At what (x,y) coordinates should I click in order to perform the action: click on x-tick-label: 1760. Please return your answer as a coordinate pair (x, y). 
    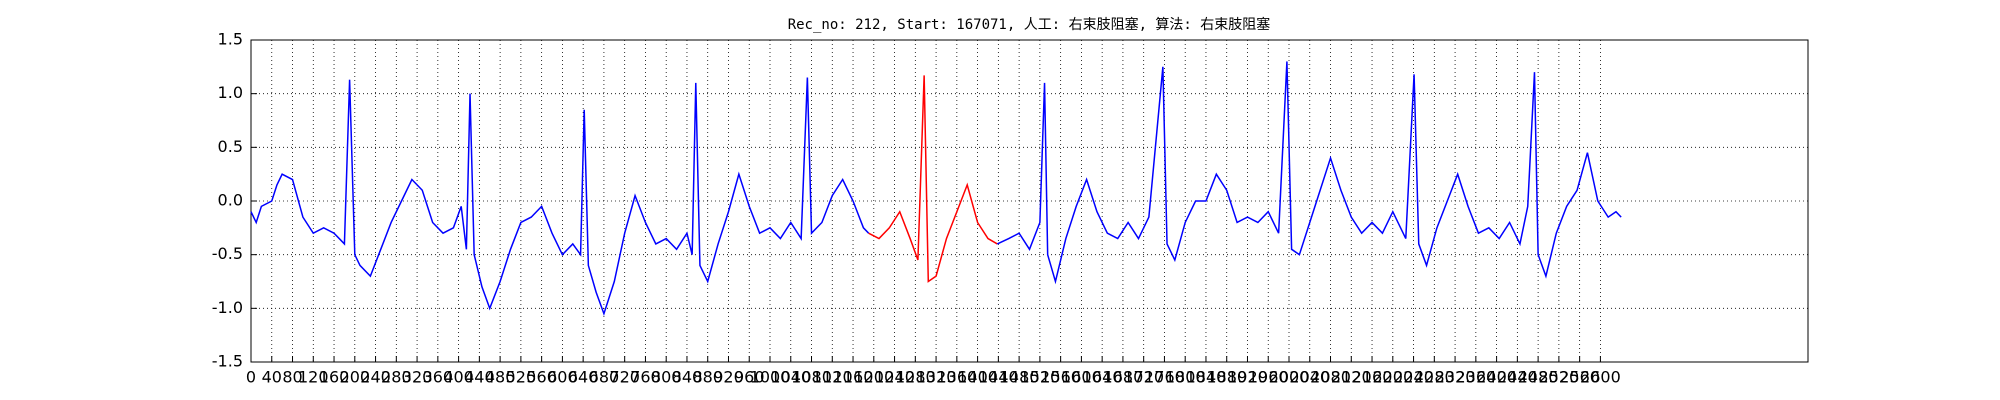
    Looking at the image, I should click on (1164, 377).